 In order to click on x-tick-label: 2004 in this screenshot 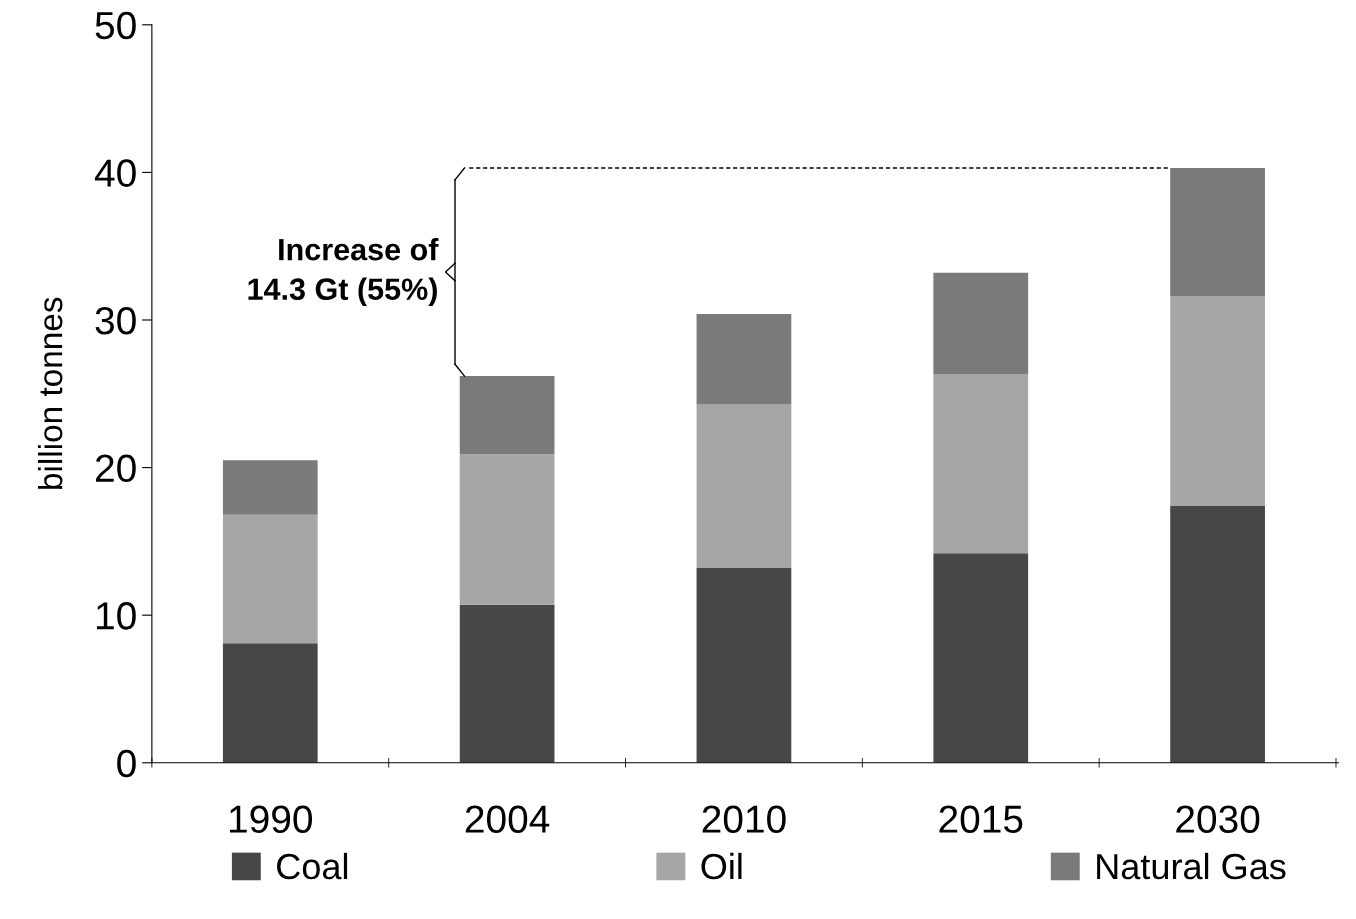, I will do `click(507, 819)`.